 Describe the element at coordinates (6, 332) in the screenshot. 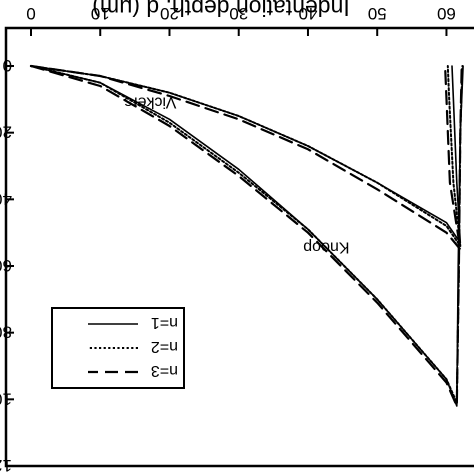

I see `y-tick-label: 80` at that location.